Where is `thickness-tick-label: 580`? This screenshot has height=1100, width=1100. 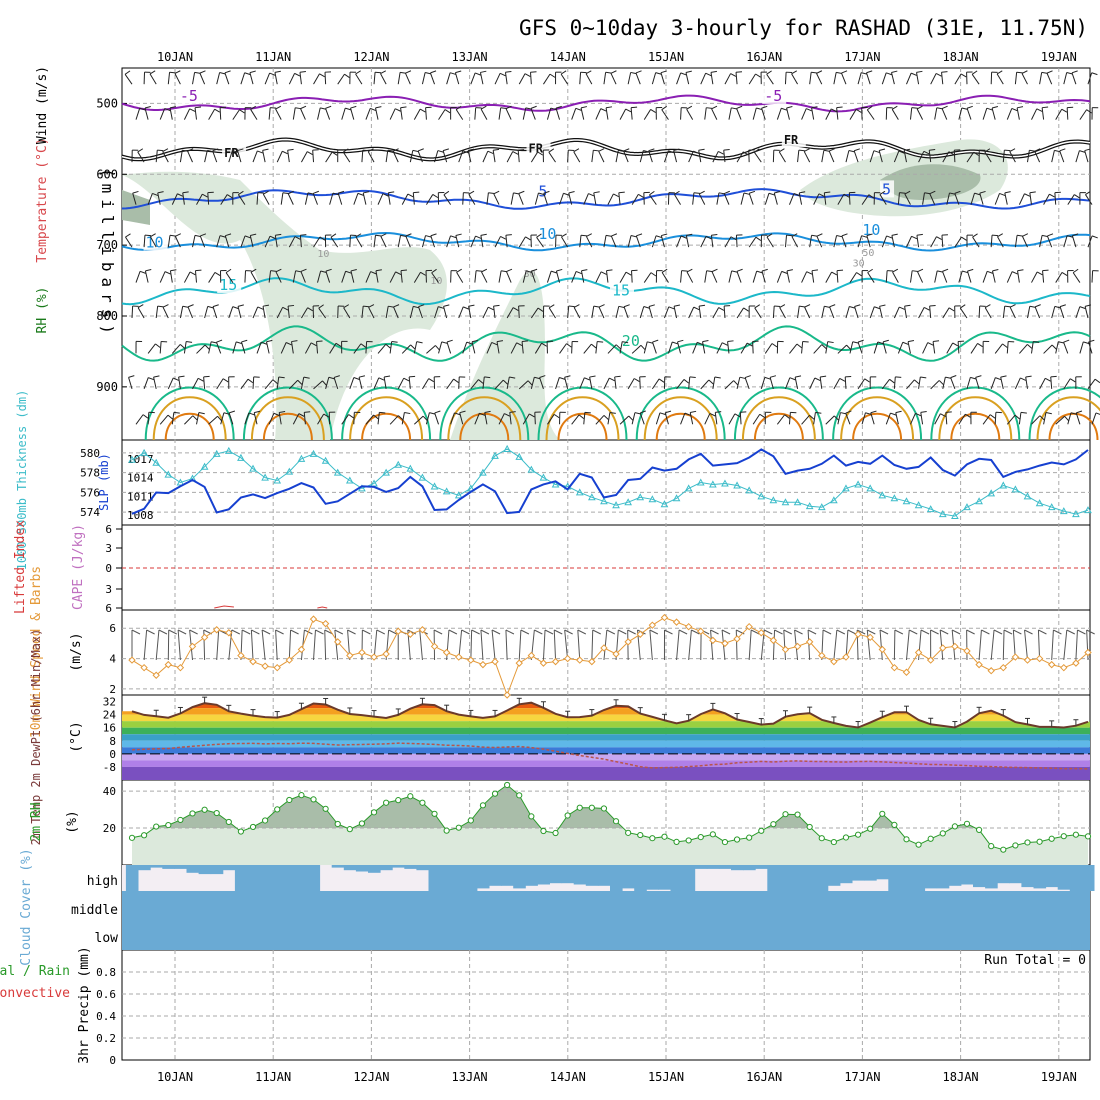
thickness-tick-label: 580 is located at coordinates (90, 453).